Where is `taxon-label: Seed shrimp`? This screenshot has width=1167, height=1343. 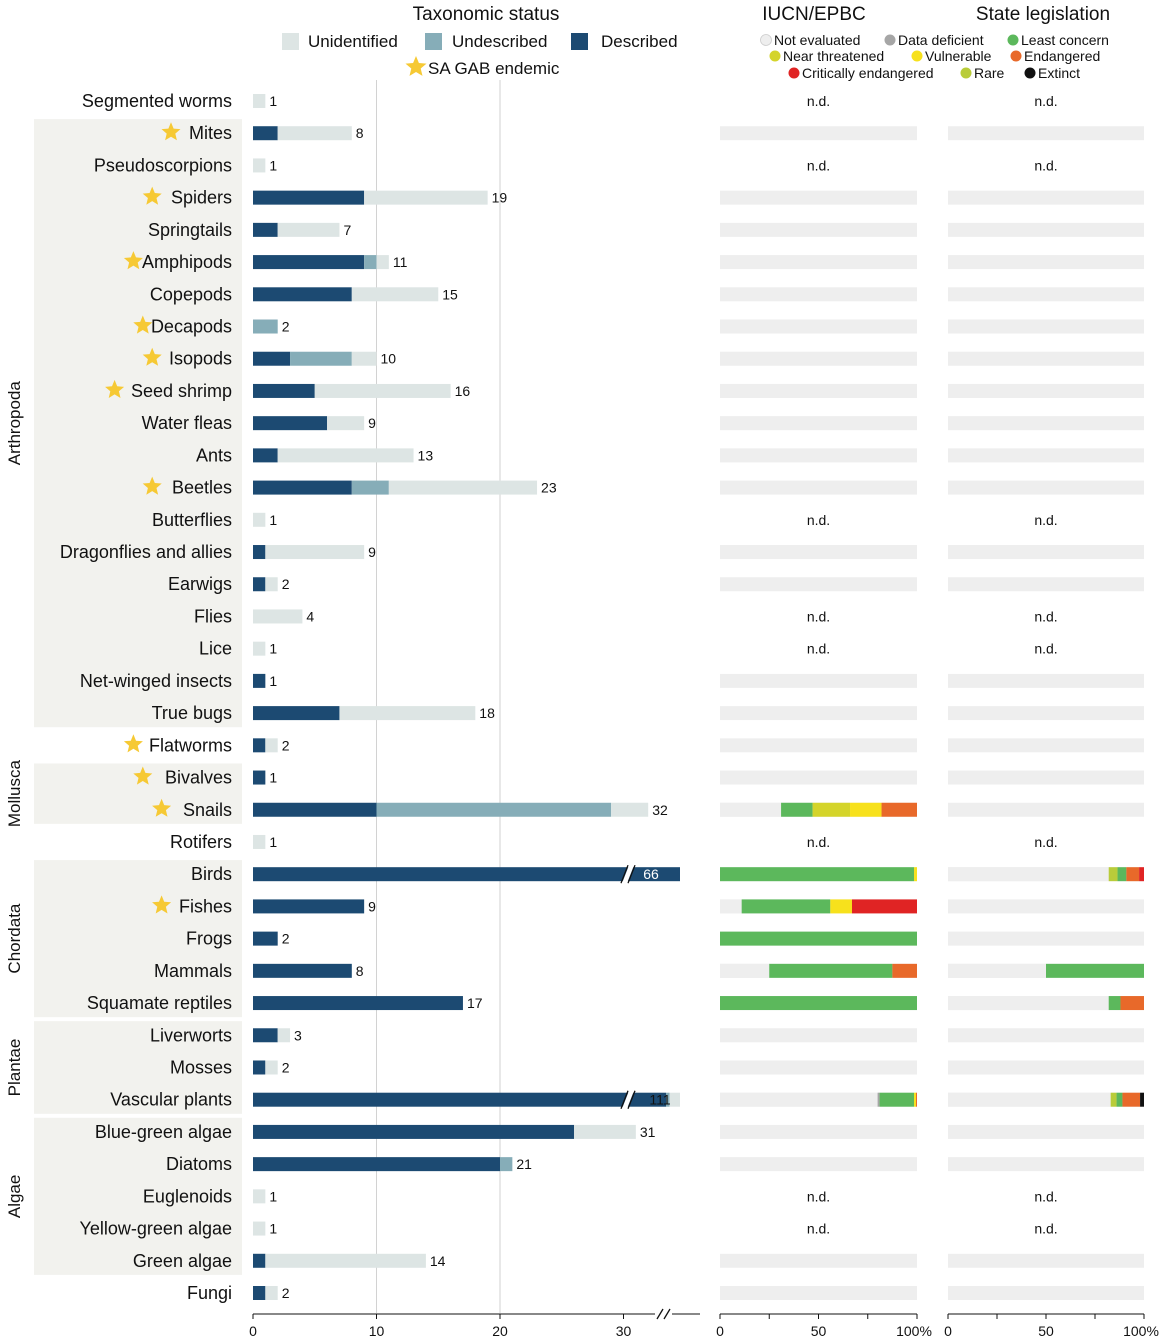
taxon-label: Seed shrimp is located at coordinates (181, 391).